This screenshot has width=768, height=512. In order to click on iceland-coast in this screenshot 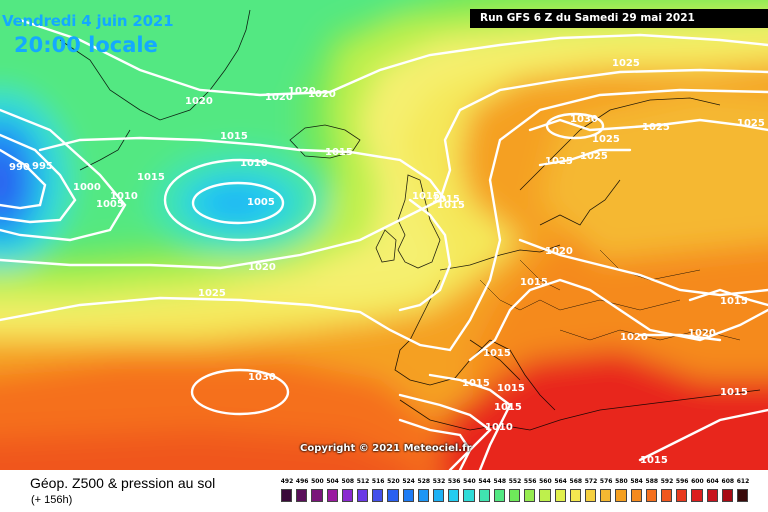, I will do `click(325, 141)`.